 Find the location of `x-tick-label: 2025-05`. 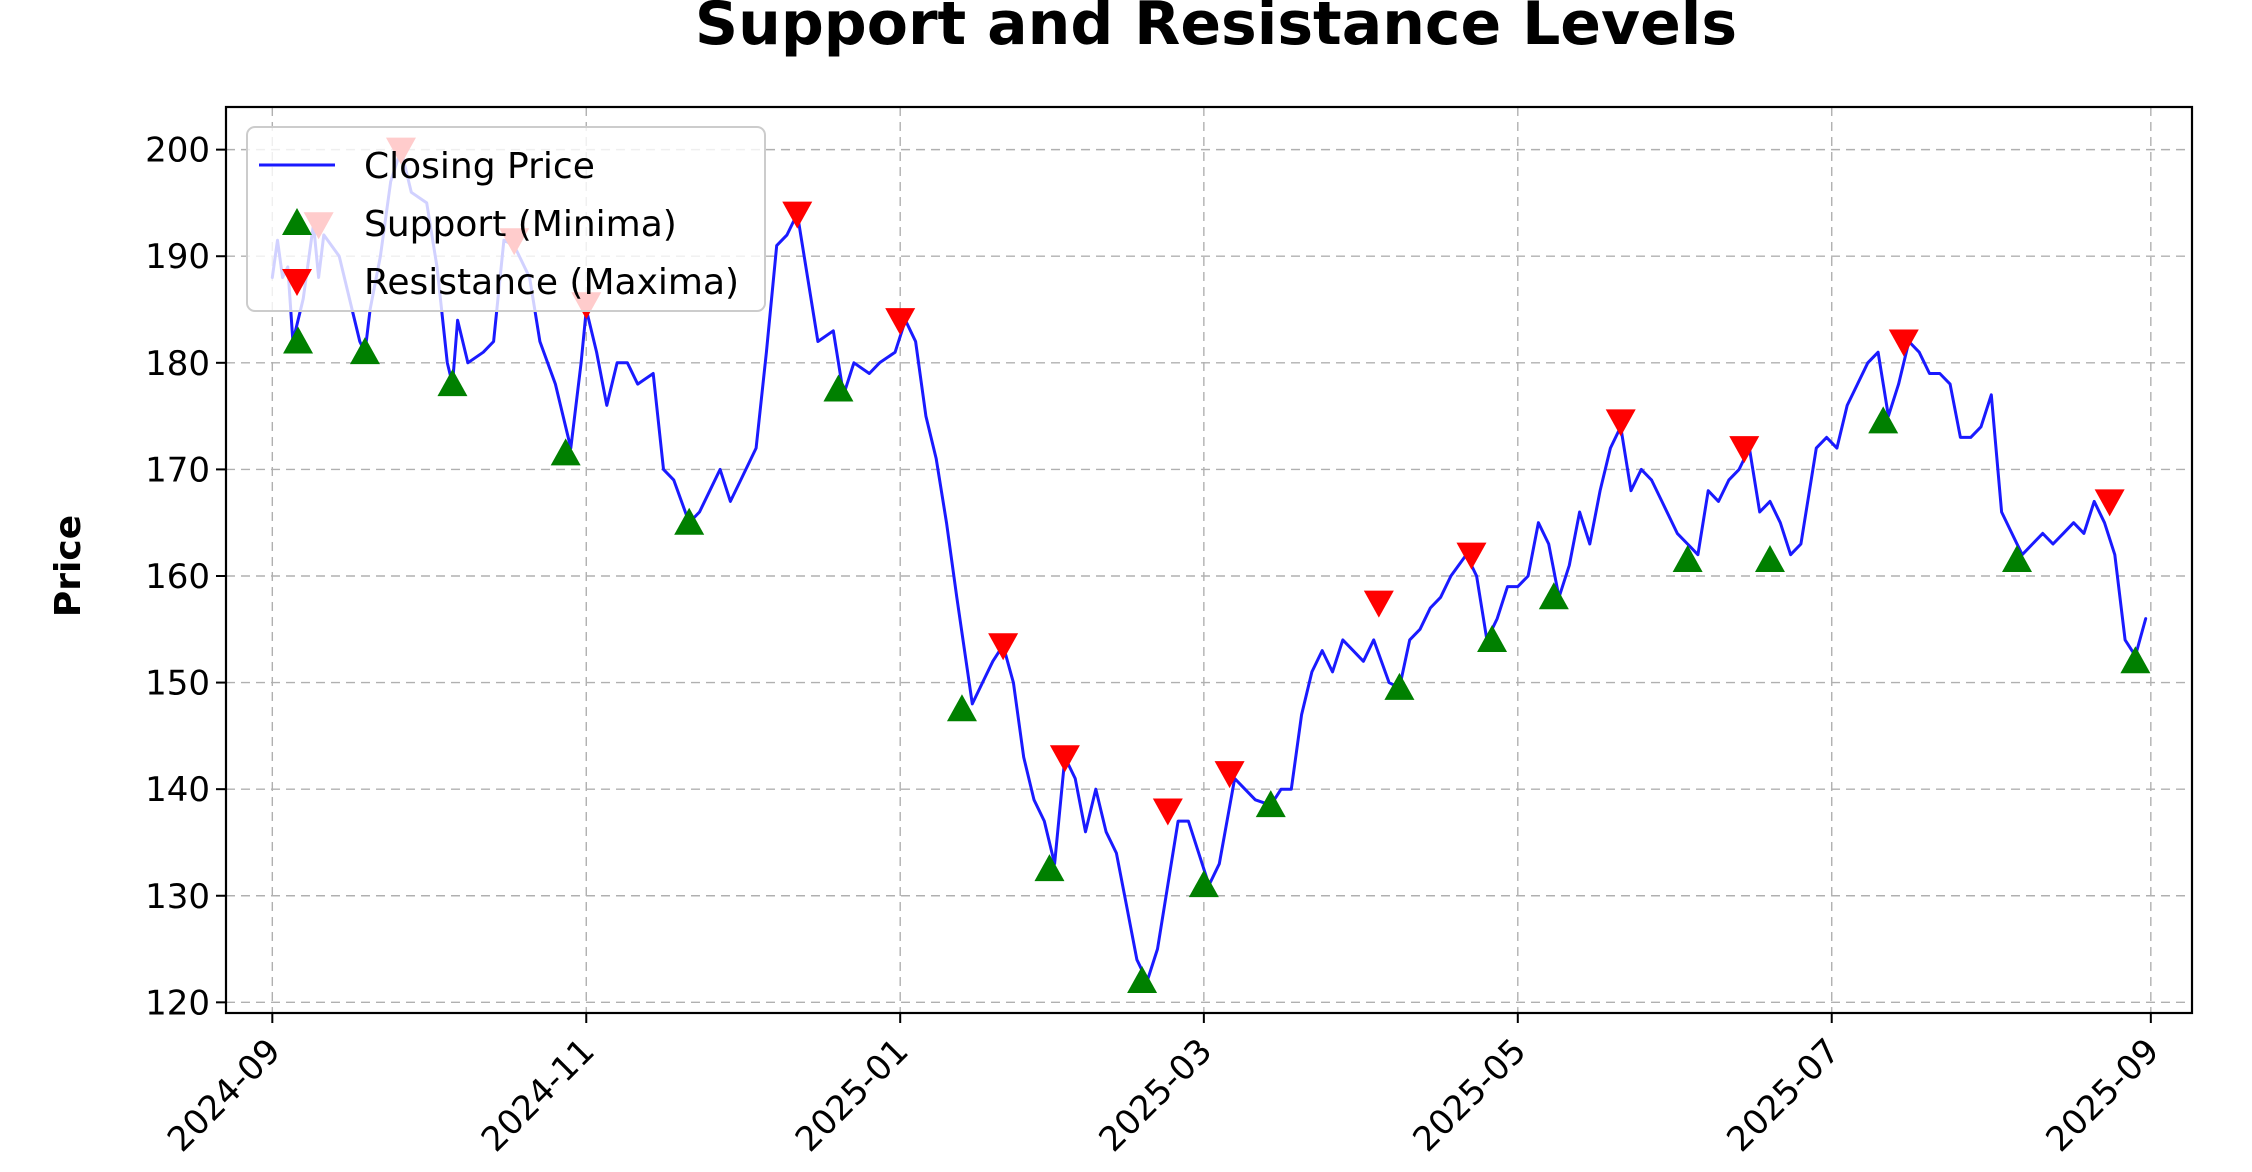

x-tick-label: 2025-05 is located at coordinates (1469, 1095).